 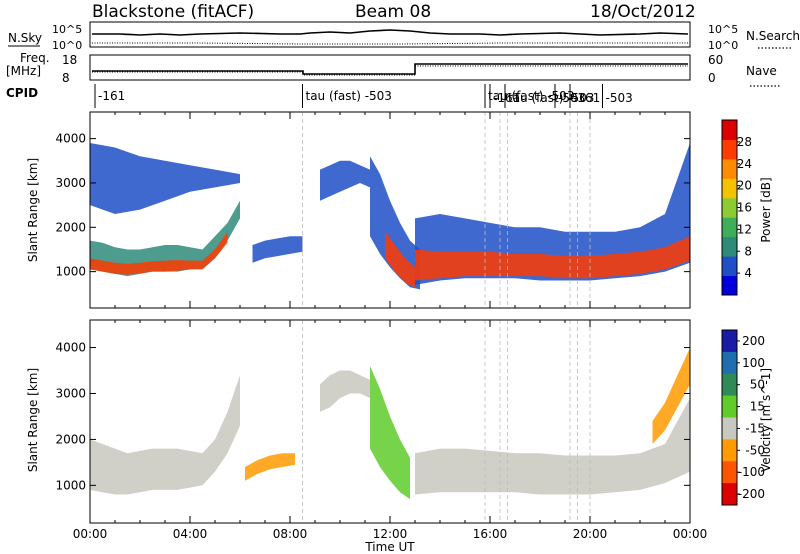 What do you see at coordinates (751, 417) in the screenshot?
I see `velocity-colorbar-ticks: 200 100 50 15 -15 -50 -100 -200` at bounding box center [751, 417].